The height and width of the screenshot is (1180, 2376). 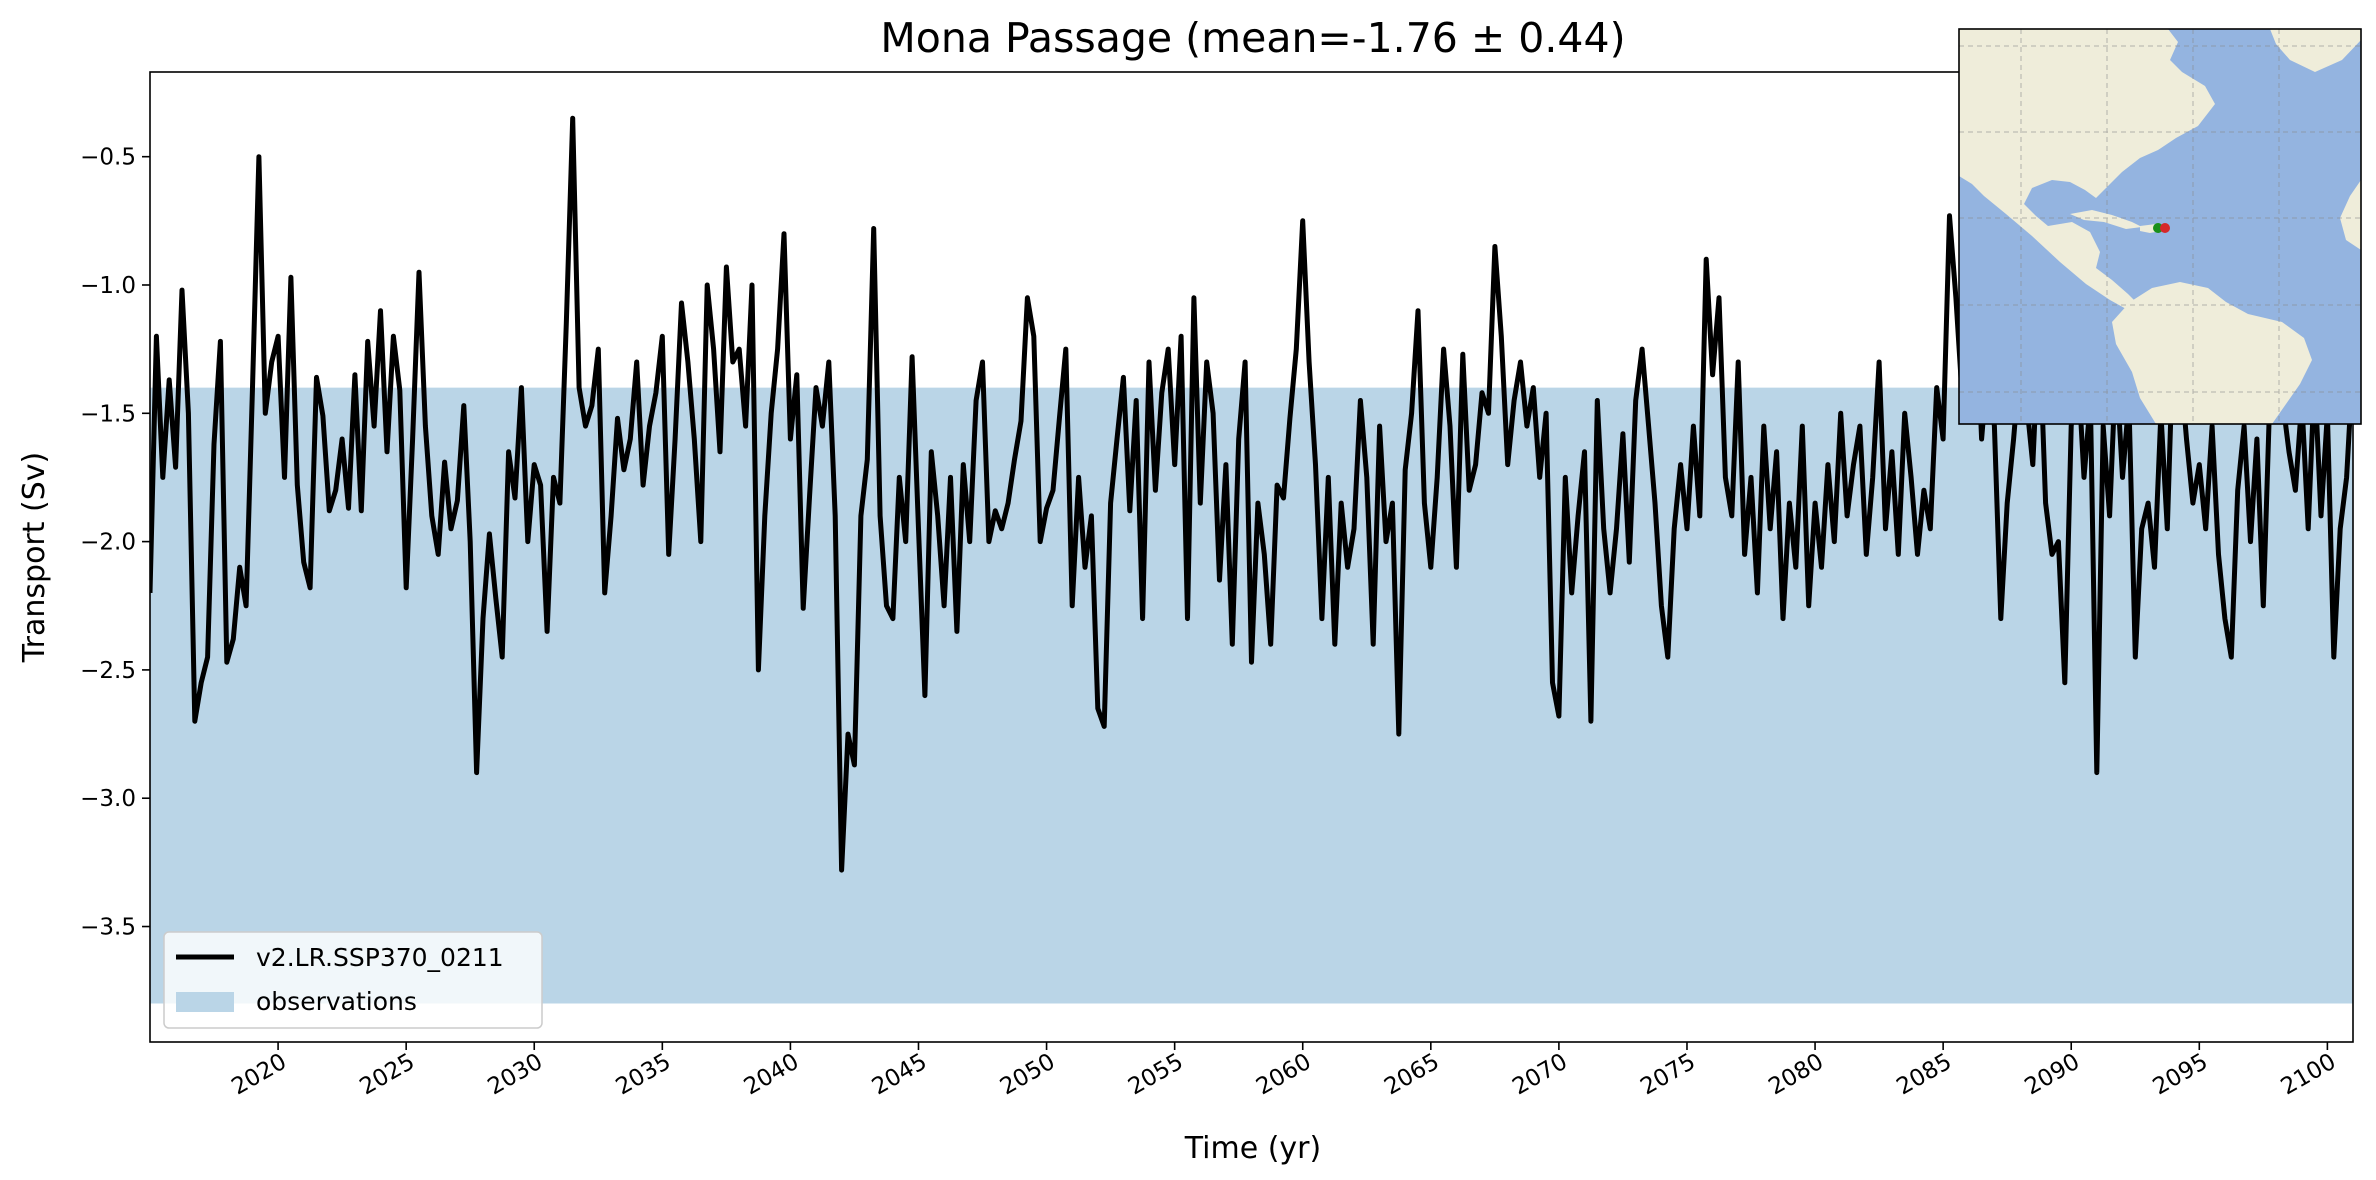 I want to click on map-cuba, so click(x=2106, y=219).